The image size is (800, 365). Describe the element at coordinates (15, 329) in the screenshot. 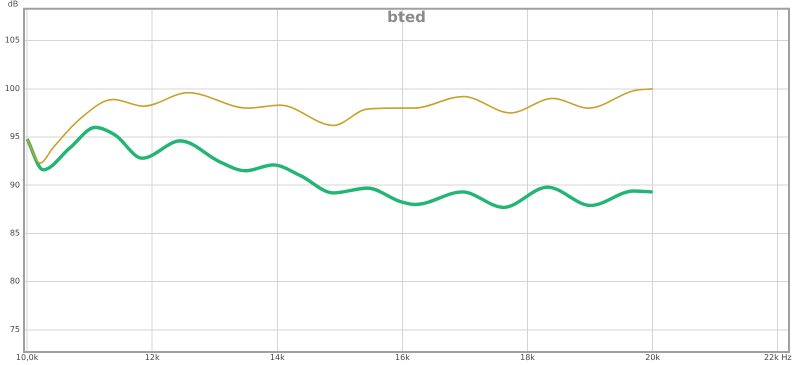

I see `y-tick-label: 75` at that location.